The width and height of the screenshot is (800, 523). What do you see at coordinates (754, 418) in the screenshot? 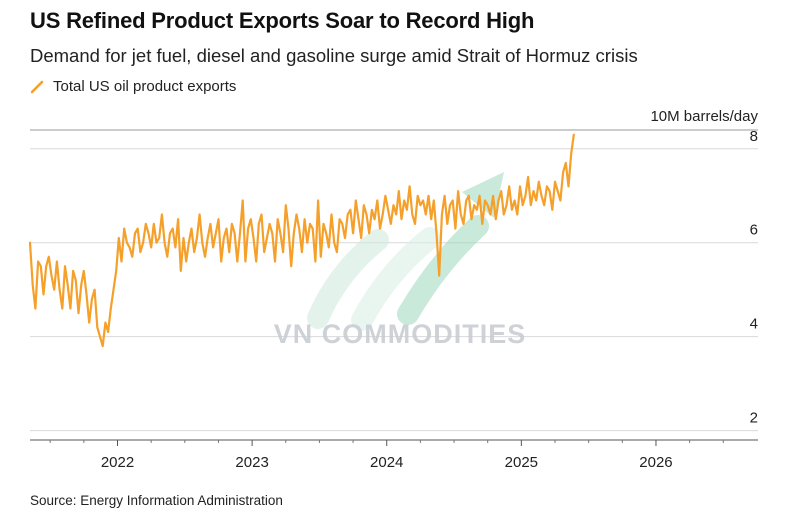
I see `y-tick-label: 2` at bounding box center [754, 418].